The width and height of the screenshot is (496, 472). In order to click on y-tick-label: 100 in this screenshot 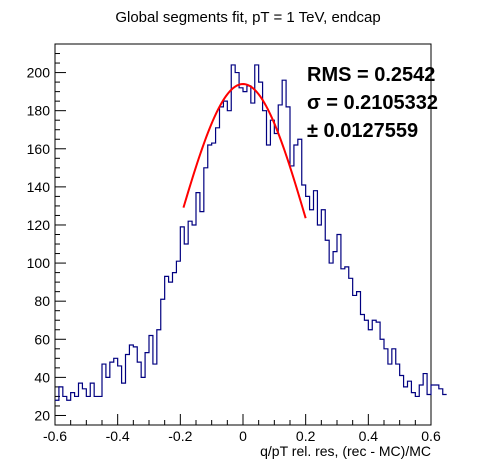, I will do `click(39, 263)`.